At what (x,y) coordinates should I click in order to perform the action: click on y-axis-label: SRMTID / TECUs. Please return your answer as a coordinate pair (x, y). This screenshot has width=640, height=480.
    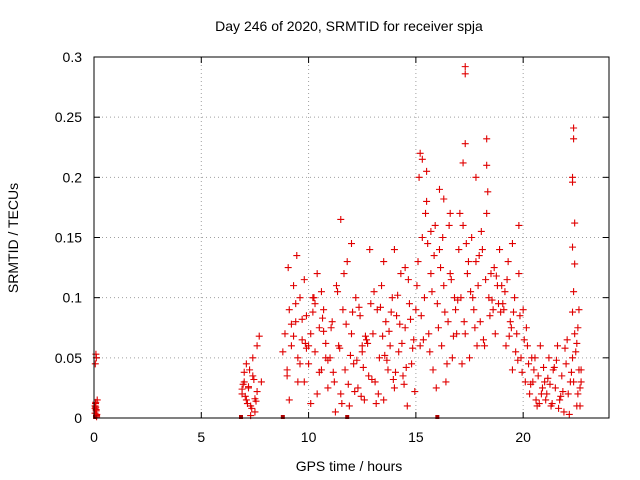
    Looking at the image, I should click on (13, 238).